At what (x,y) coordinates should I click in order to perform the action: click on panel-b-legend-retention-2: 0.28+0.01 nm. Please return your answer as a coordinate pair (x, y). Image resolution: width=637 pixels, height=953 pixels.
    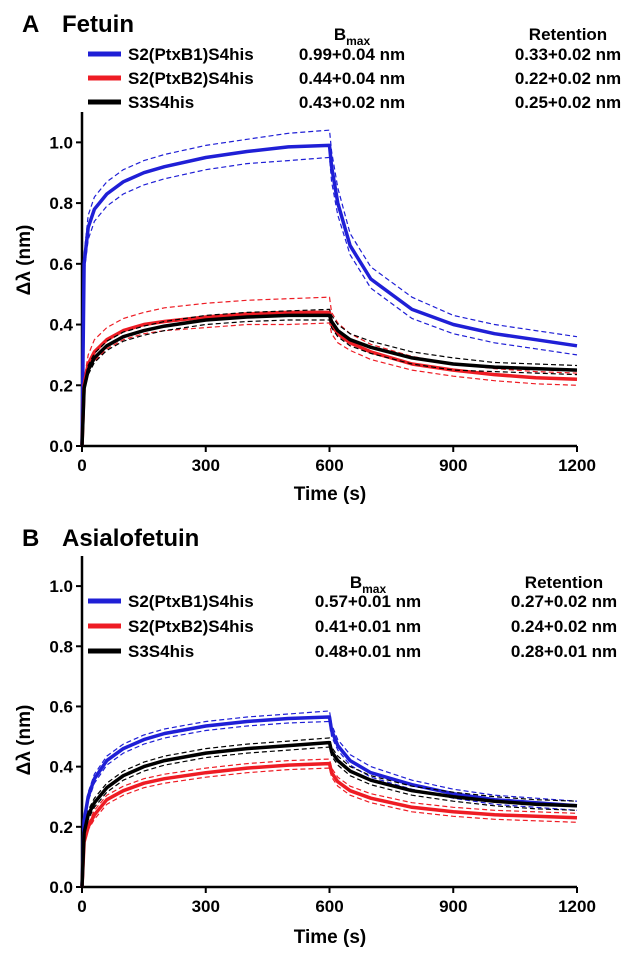
    Looking at the image, I should click on (564, 651).